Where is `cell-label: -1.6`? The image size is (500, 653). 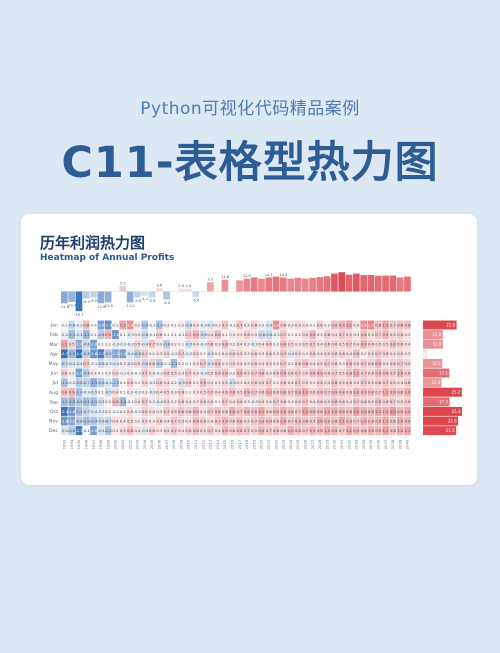
cell-label: -1.6 is located at coordinates (101, 324).